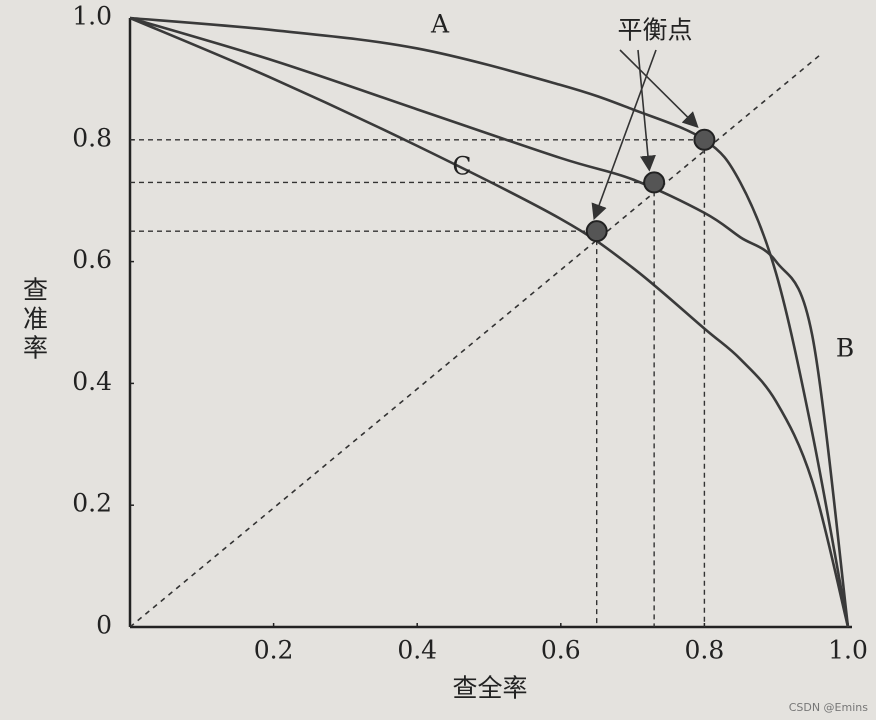  I want to click on x-tick-label: 0.4, so click(417, 650).